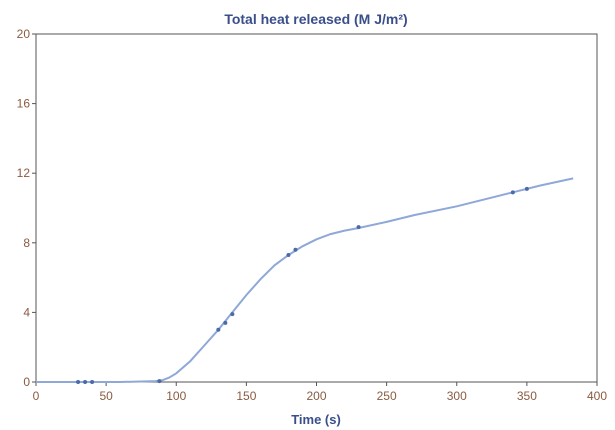 This screenshot has width=615, height=430. I want to click on y-tick-label: 4, so click(26, 312).